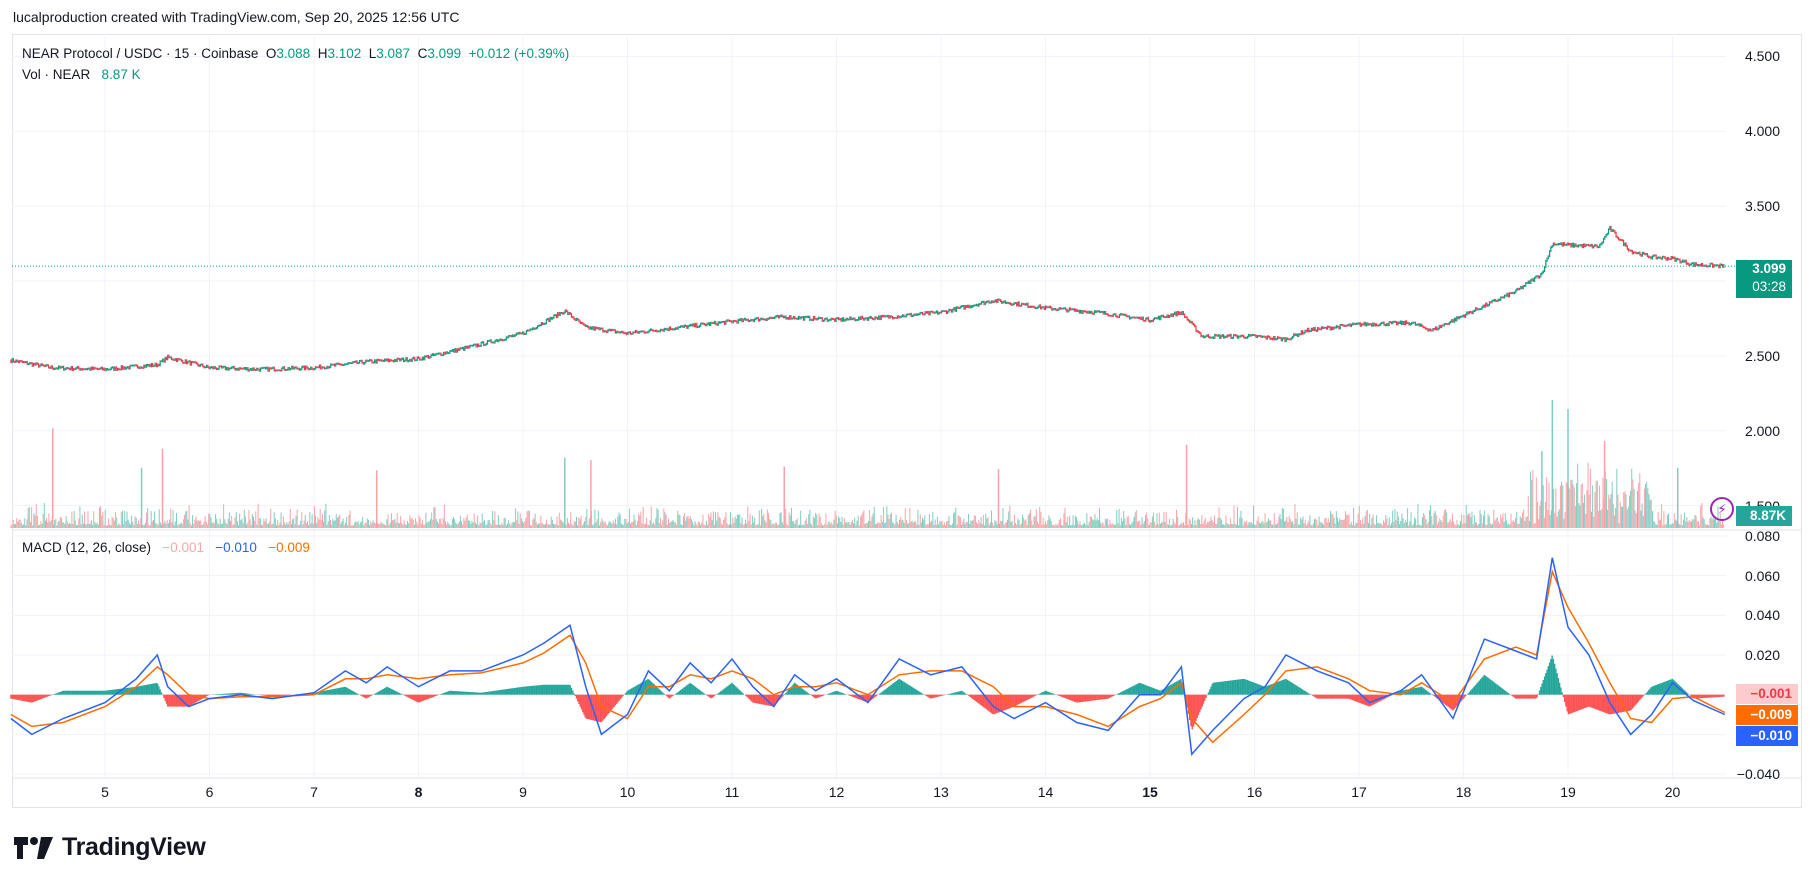 Image resolution: width=1814 pixels, height=884 pixels. What do you see at coordinates (209, 792) in the screenshot?
I see `time-tick-label: 6` at bounding box center [209, 792].